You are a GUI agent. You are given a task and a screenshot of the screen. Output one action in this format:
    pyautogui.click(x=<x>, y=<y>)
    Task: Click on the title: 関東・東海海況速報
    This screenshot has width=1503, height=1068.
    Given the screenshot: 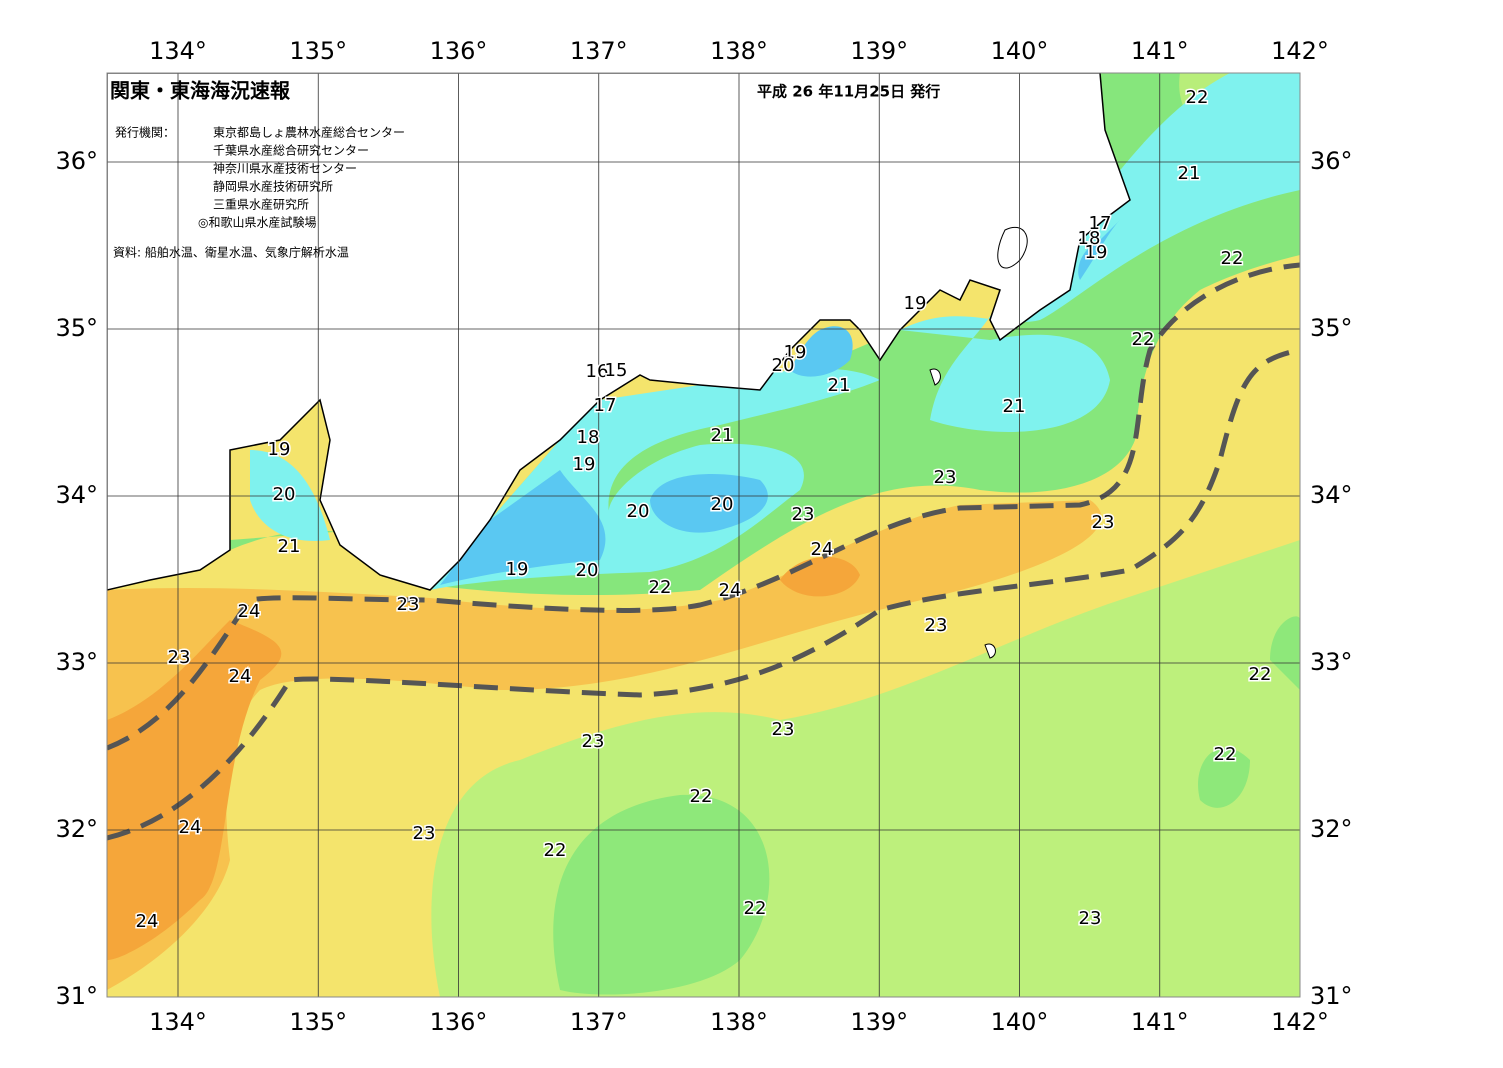 What is the action you would take?
    pyautogui.click(x=200, y=91)
    